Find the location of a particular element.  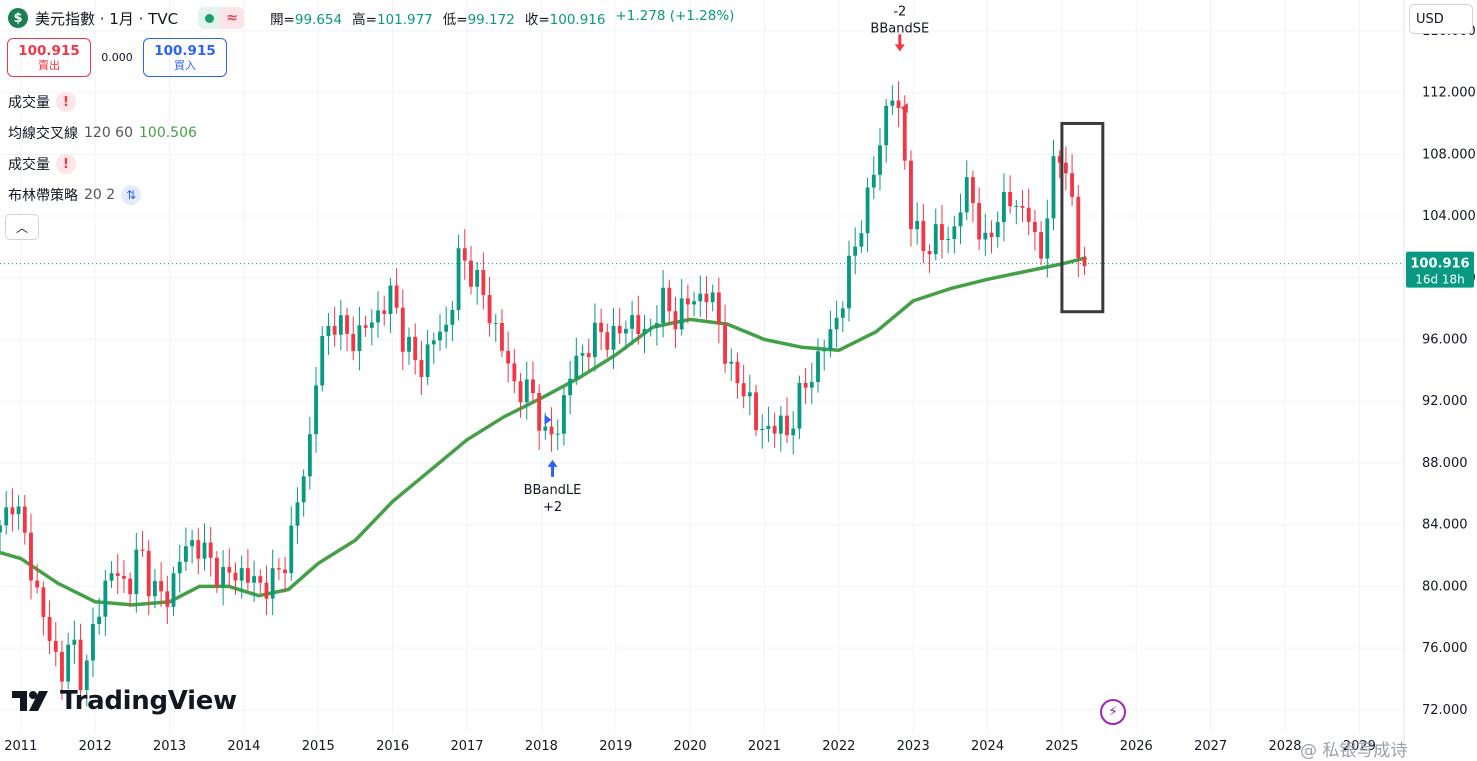

x-tick-label: 2022 is located at coordinates (838, 746).